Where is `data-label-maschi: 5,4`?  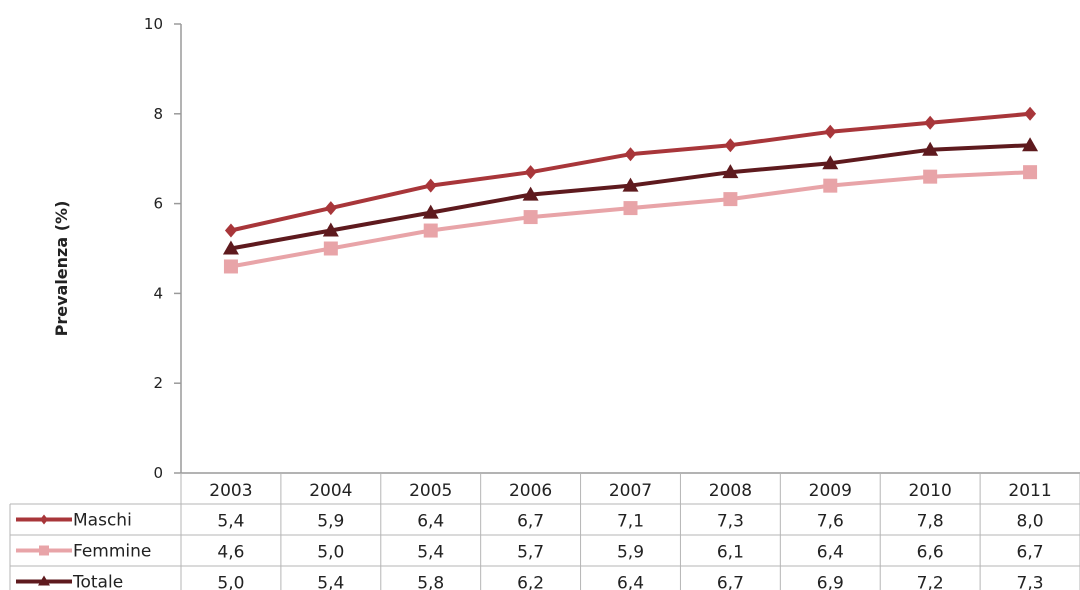
data-label-maschi: 5,4 is located at coordinates (230, 522).